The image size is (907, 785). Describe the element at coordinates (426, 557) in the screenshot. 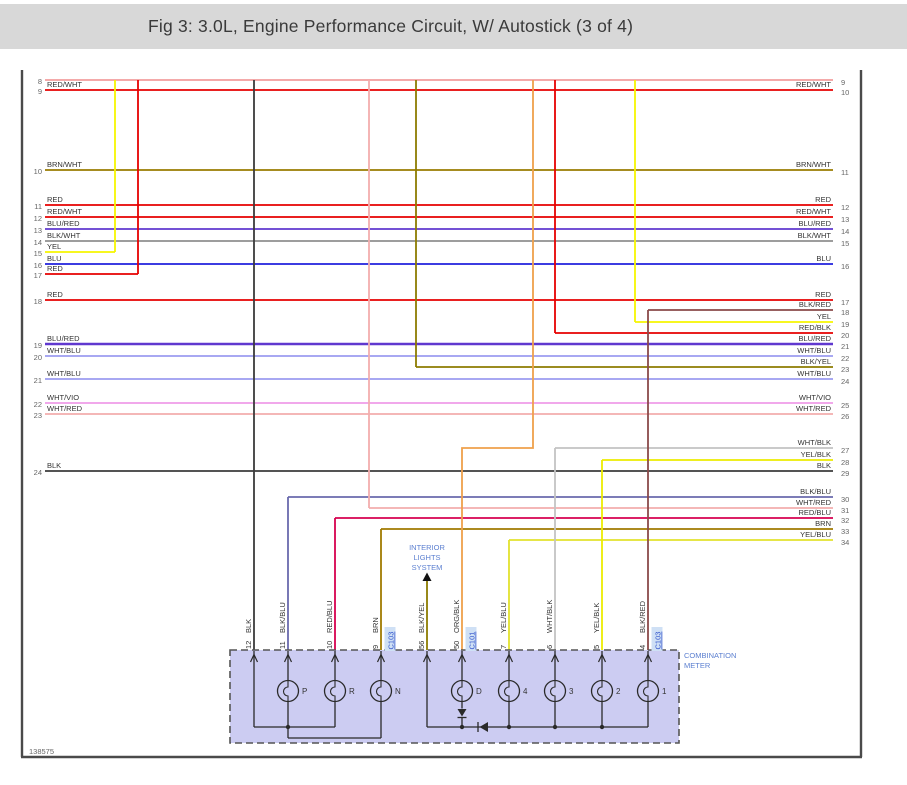

I see `interior-lights-label: LIGHTS` at that location.